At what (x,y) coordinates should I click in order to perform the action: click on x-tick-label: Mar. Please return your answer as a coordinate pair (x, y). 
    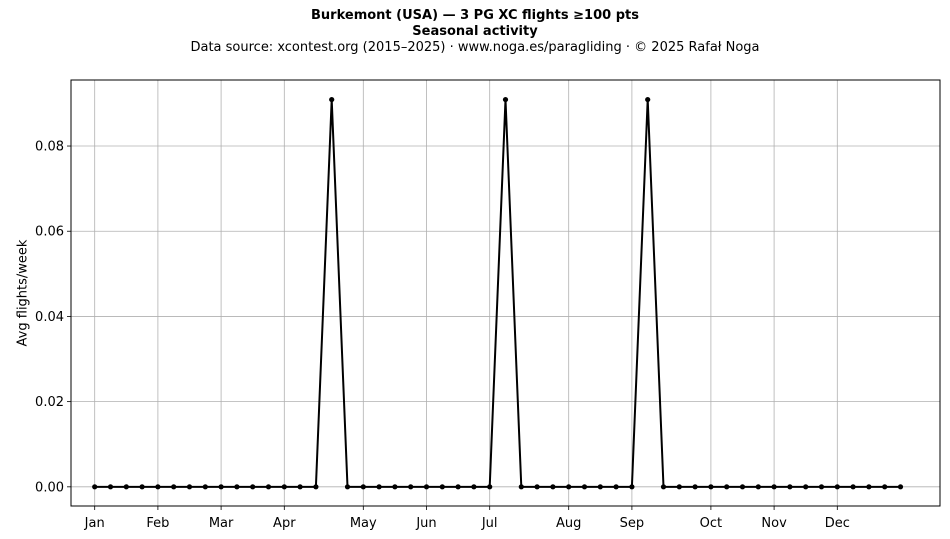
    Looking at the image, I should click on (221, 523).